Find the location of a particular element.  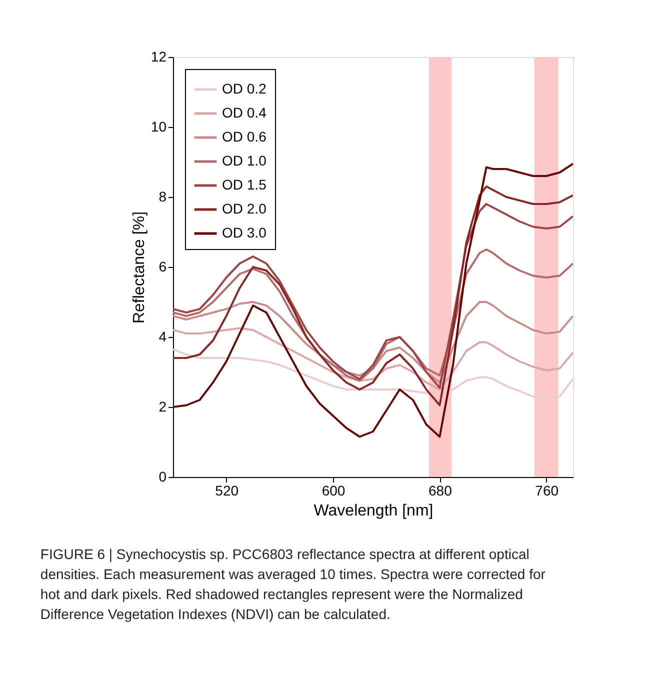

y-tick-label: 0 is located at coordinates (162, 476).